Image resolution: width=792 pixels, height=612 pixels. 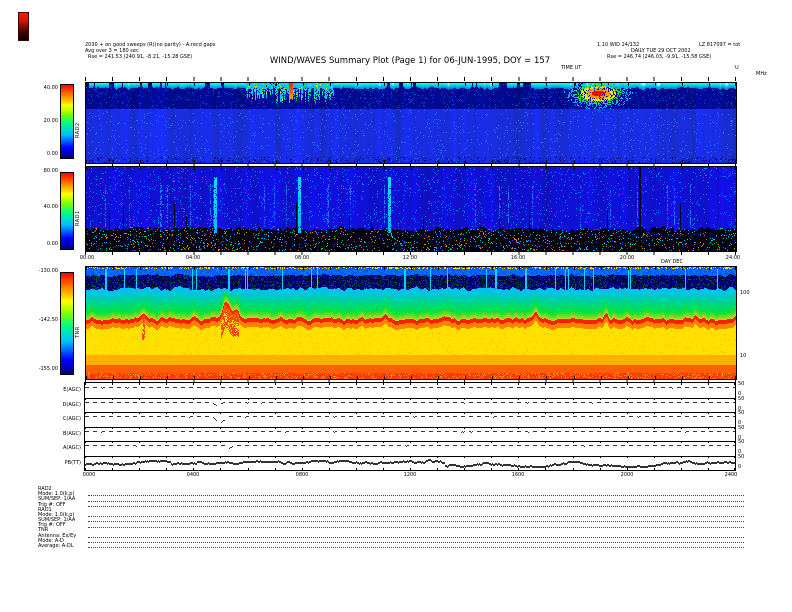 What do you see at coordinates (78, 130) in the screenshot?
I see `rad2-receiver-label: RAD2` at bounding box center [78, 130].